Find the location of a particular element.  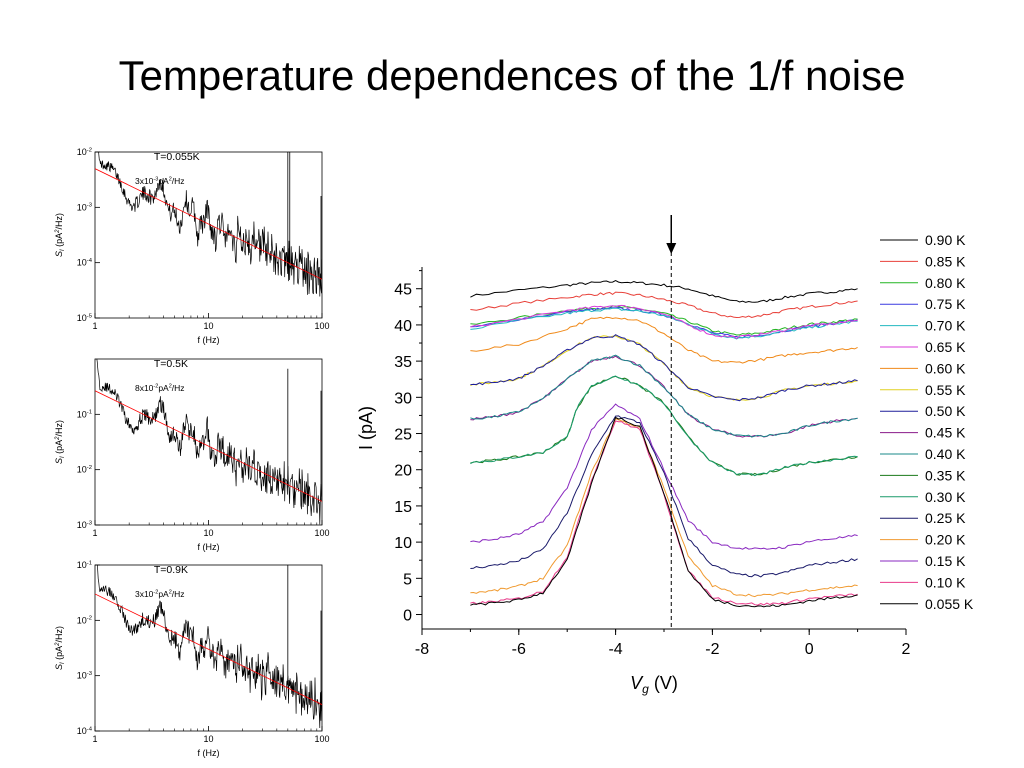

fit-amplitude-label: 8x10-2pA2/Hz is located at coordinates (160, 388).